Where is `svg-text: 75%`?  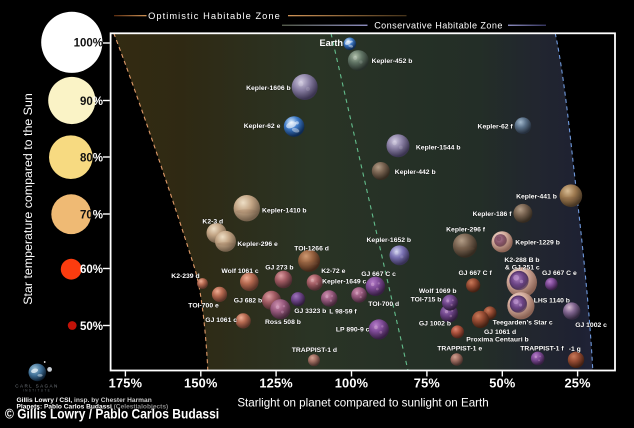
svg-text: 75% is located at coordinates (427, 382).